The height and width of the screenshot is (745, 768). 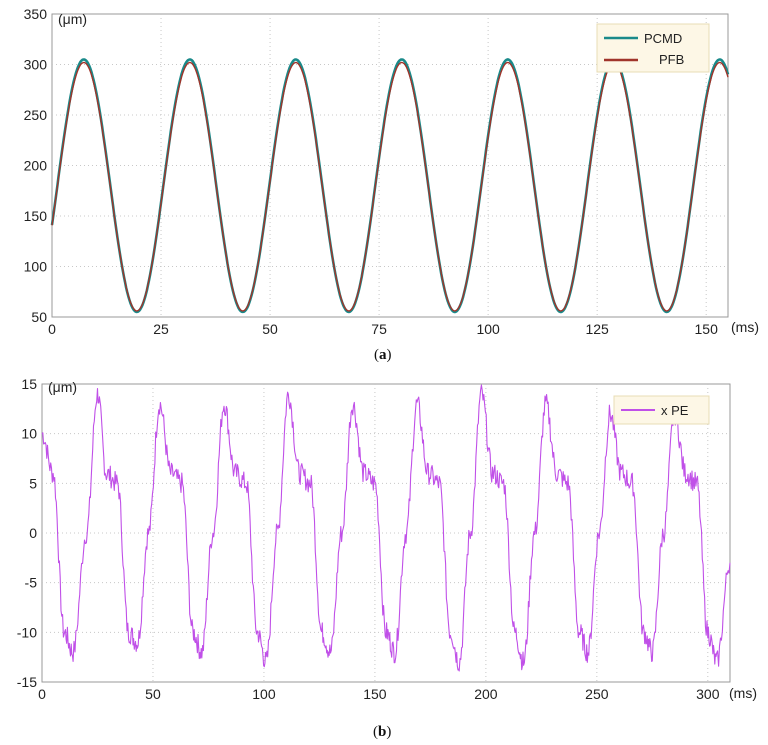 What do you see at coordinates (29, 384) in the screenshot?
I see `y-tick-label-b: 15` at bounding box center [29, 384].